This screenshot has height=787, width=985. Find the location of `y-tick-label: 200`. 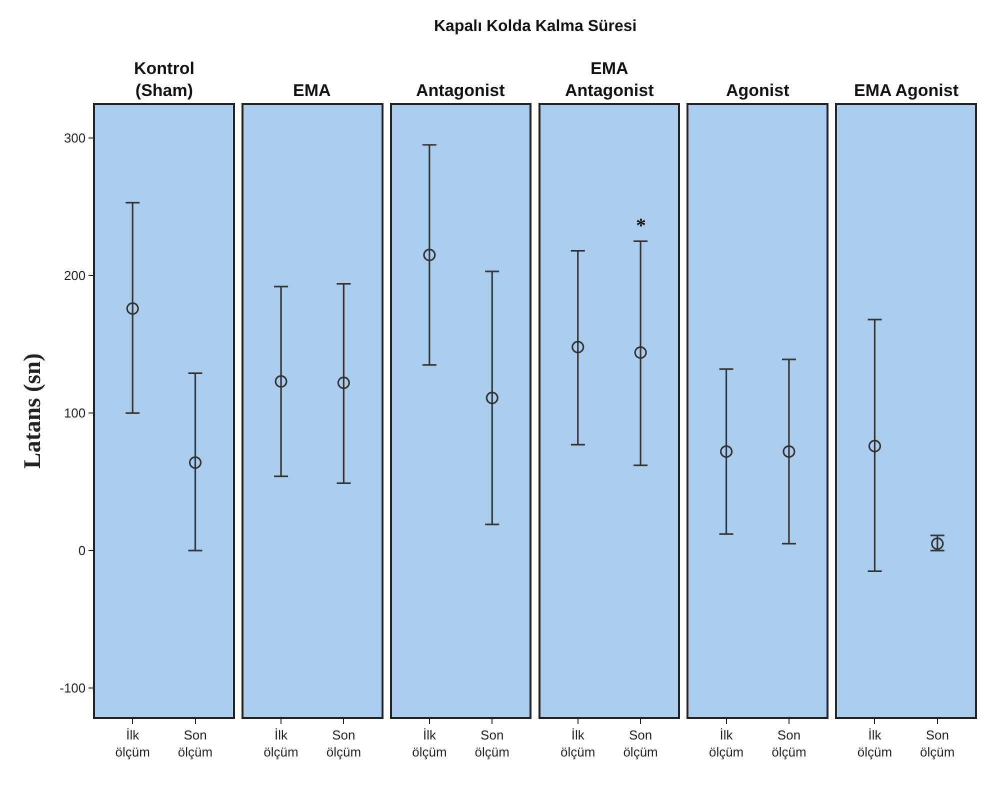

y-tick-label: 200 is located at coordinates (75, 276).